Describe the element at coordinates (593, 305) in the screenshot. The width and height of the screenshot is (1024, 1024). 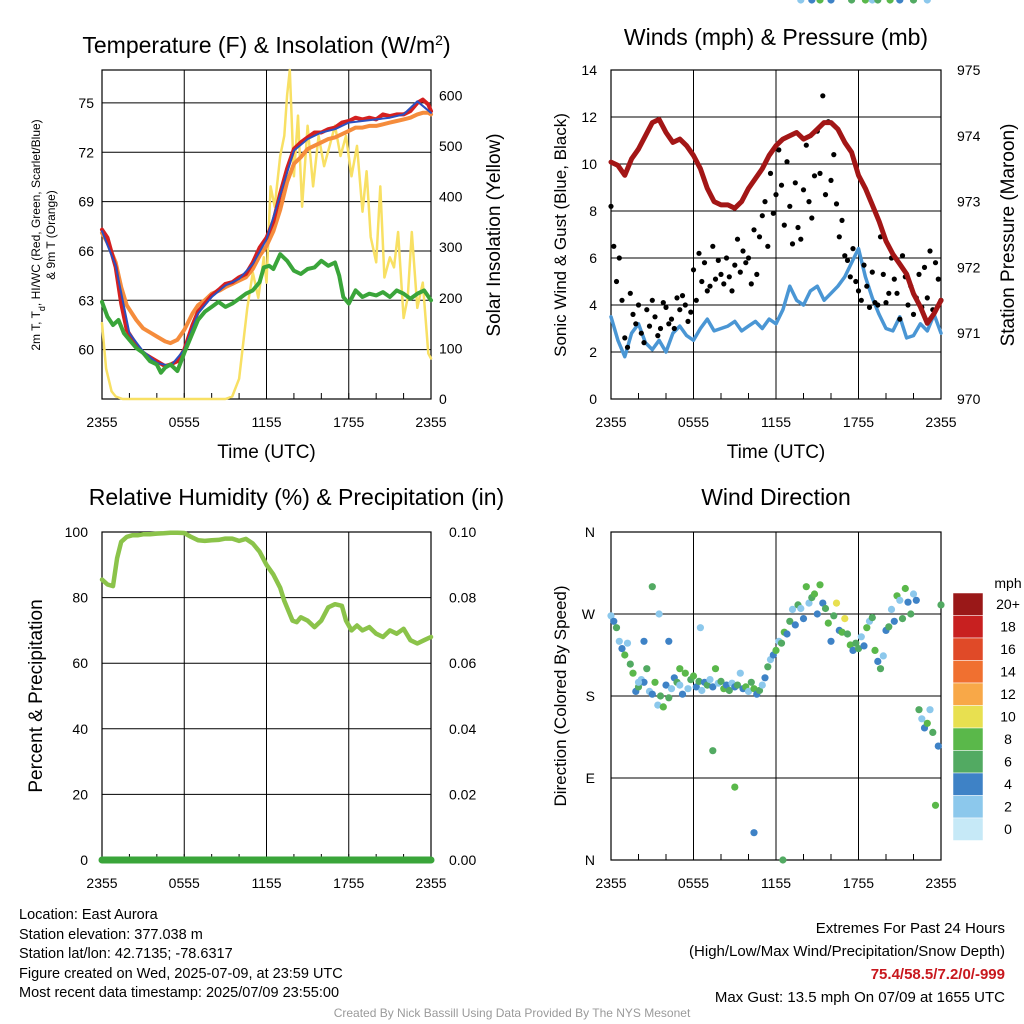
I see `y-tick-label: 4` at that location.